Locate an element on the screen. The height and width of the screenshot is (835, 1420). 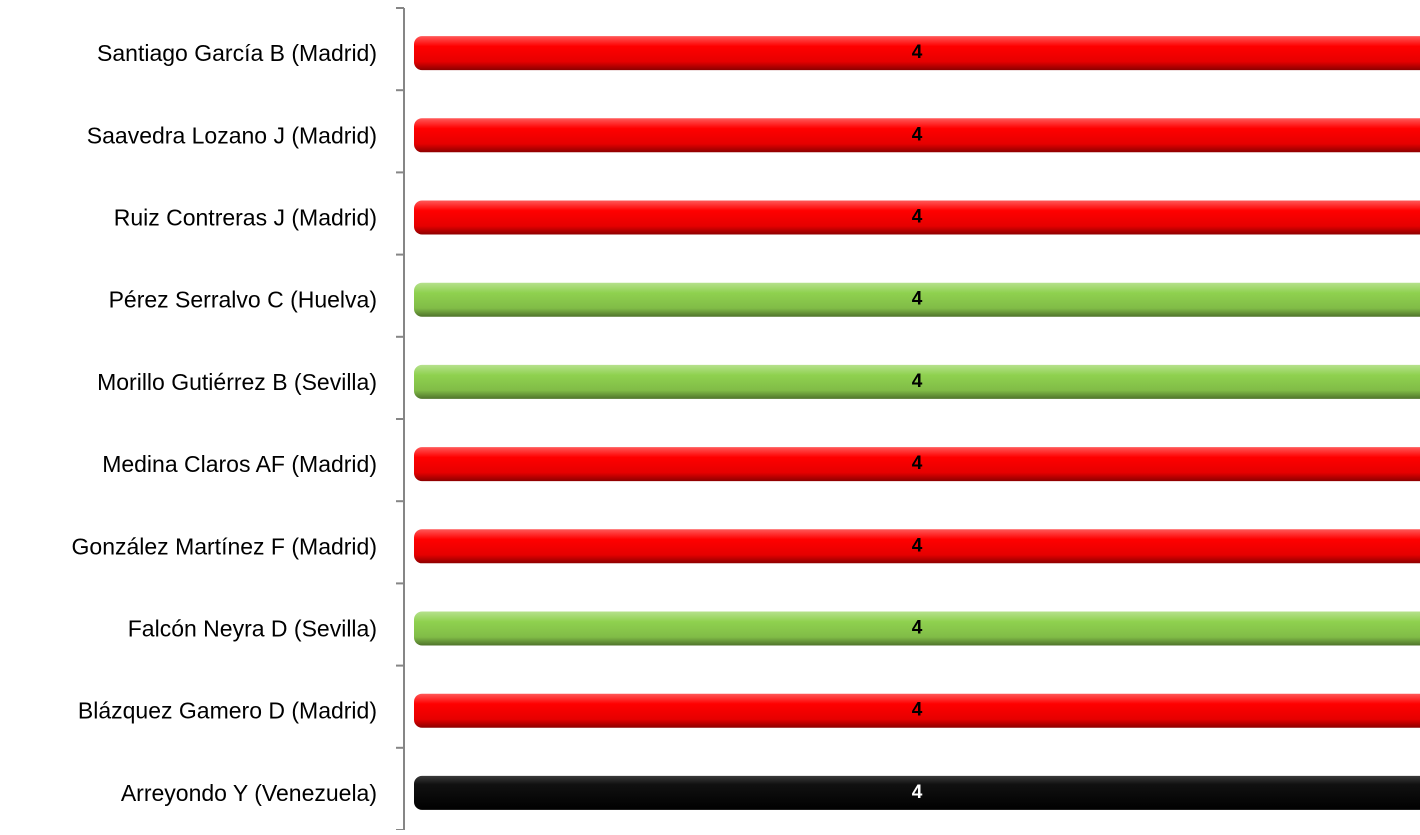
category-label: Morillo Gutiérrez B (Sevilla) is located at coordinates (237, 382).